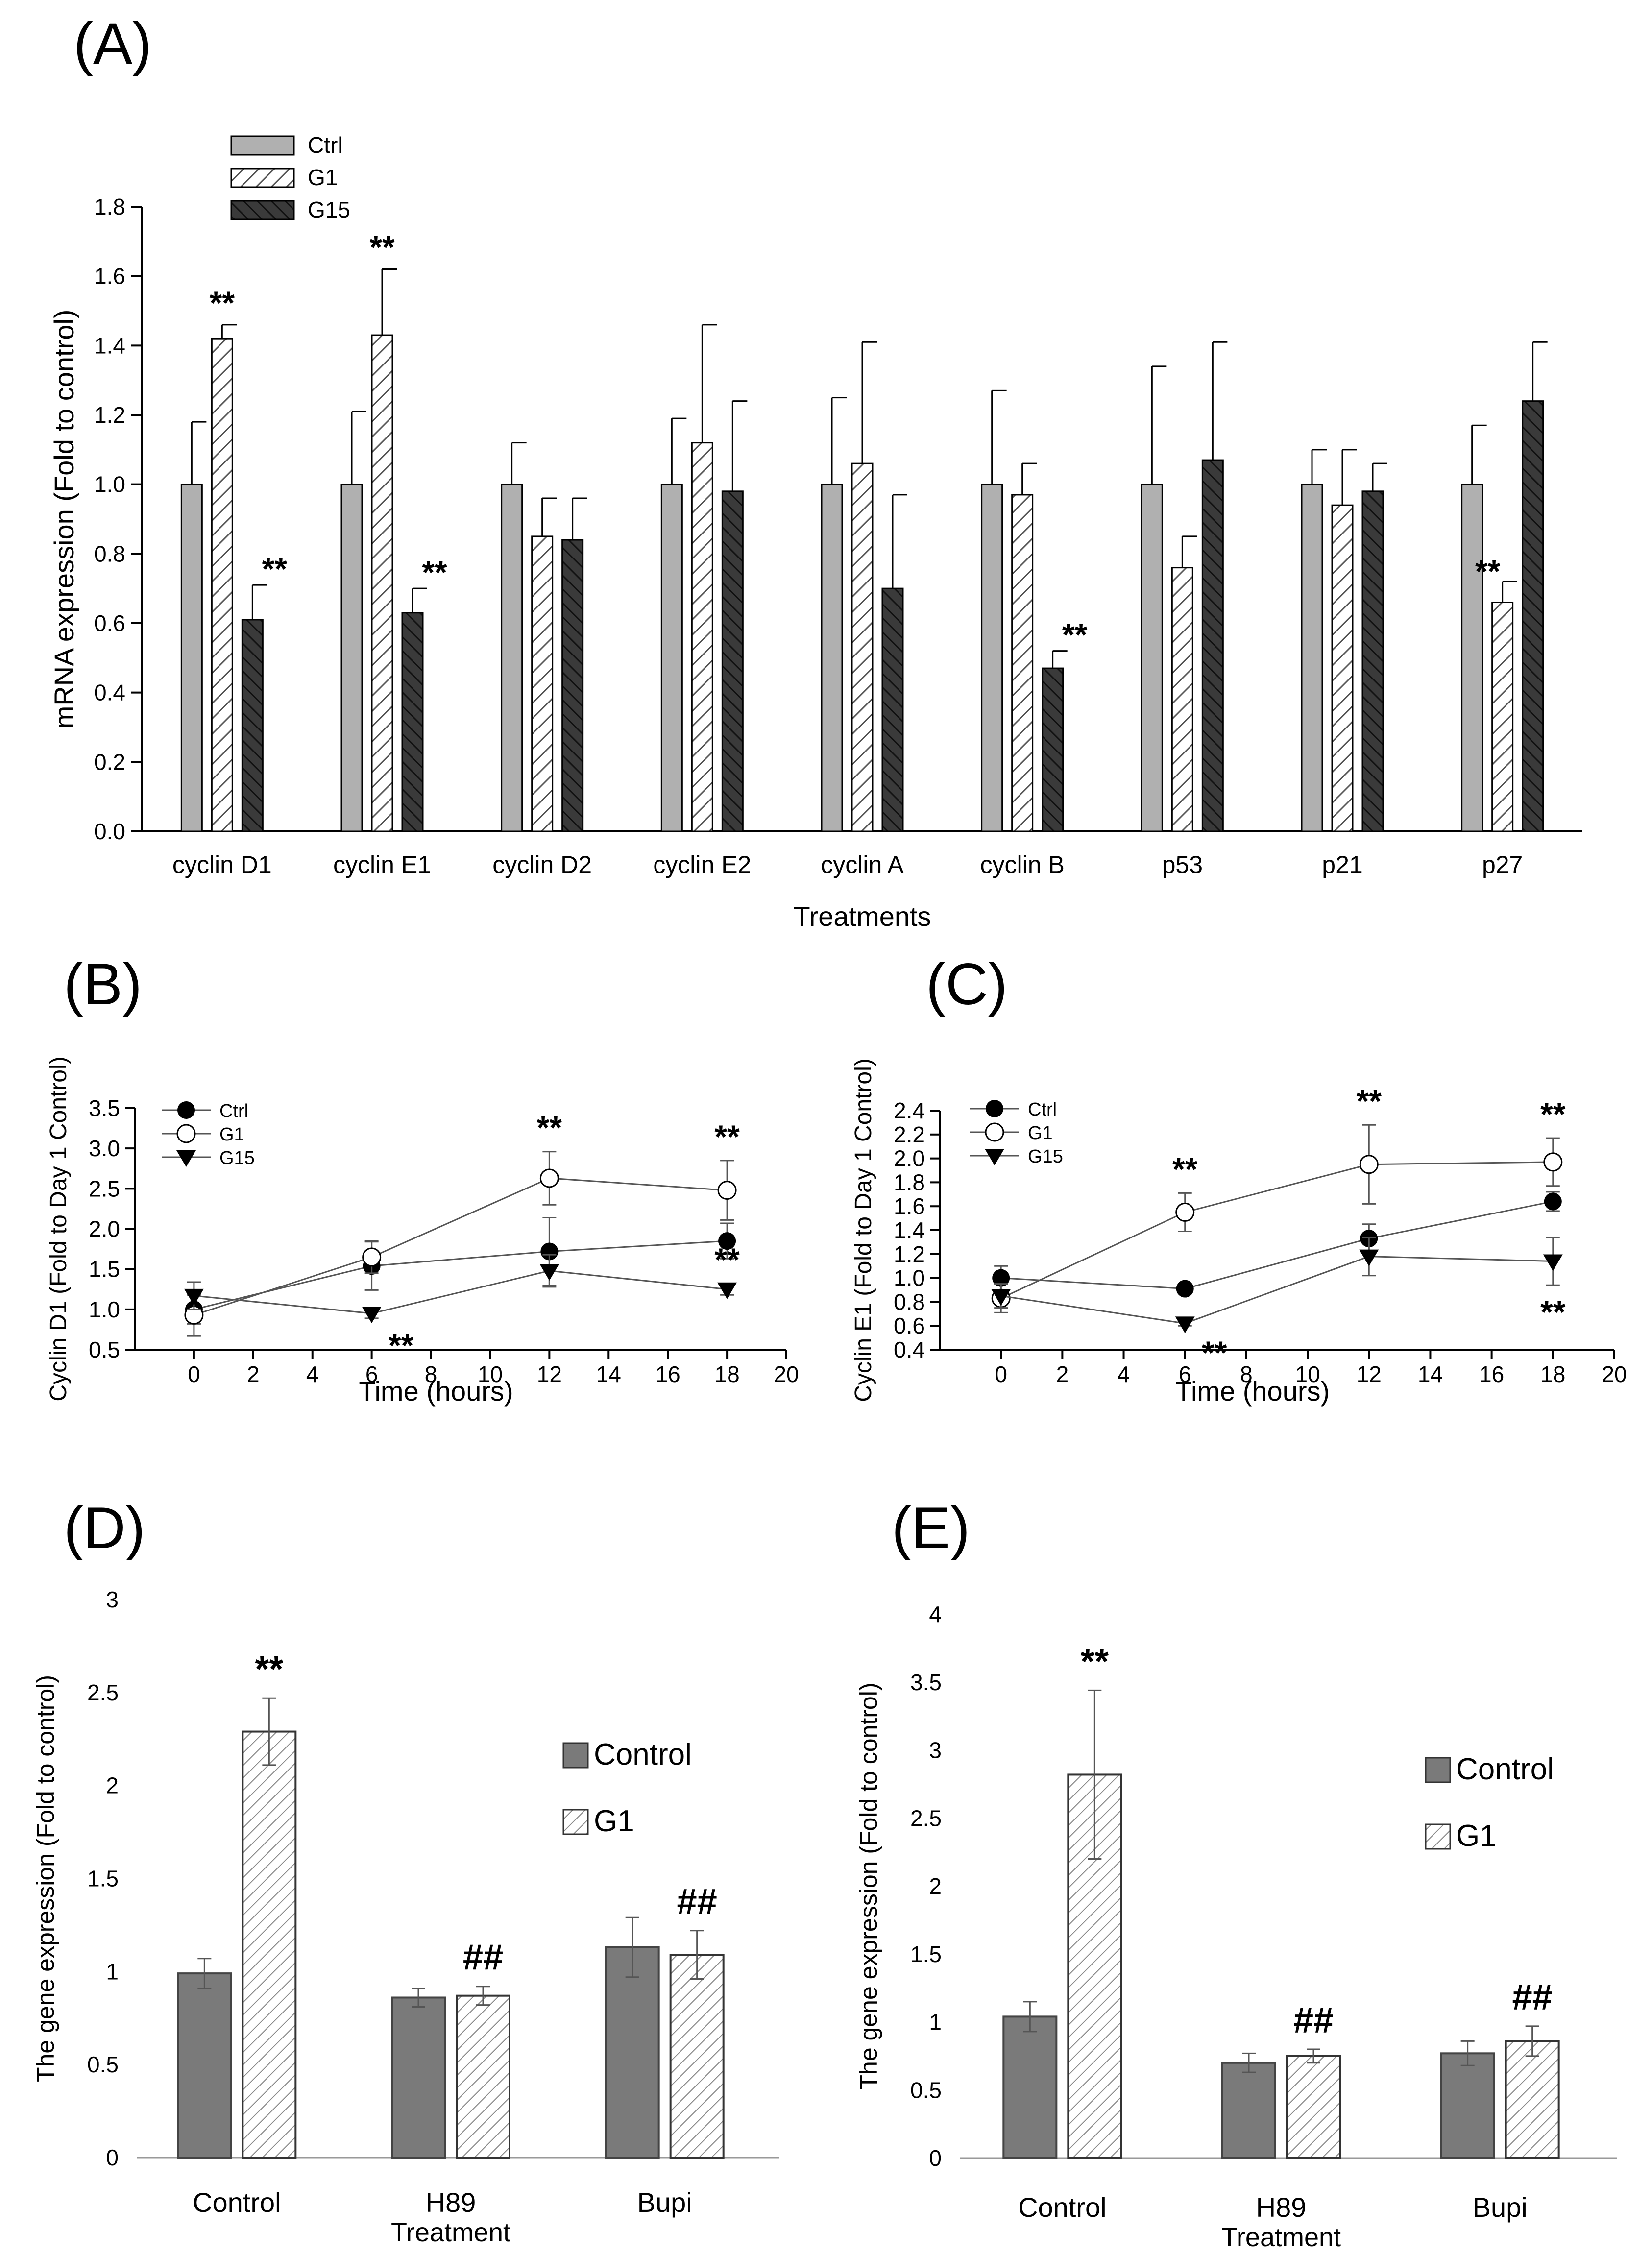 This screenshot has width=1652, height=2256. I want to click on category-label: Control, so click(1062, 2207).